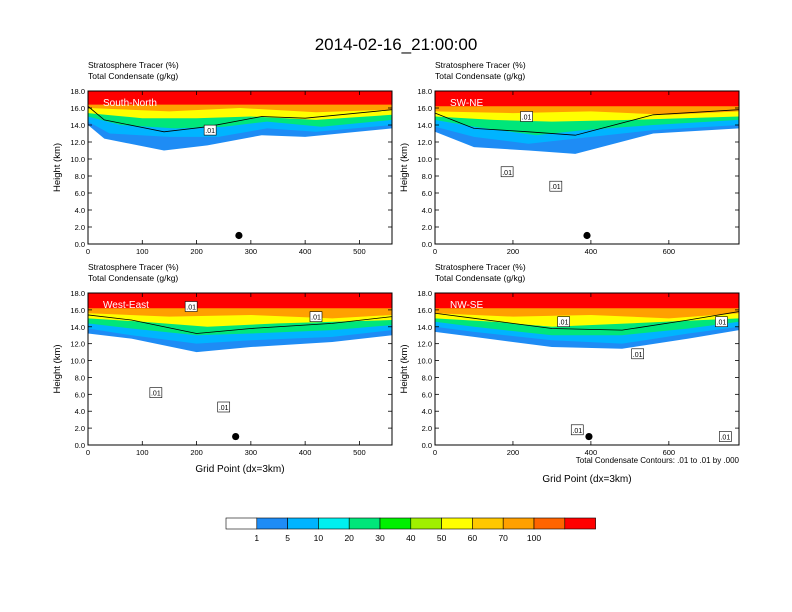 The width and height of the screenshot is (792, 612). Describe the element at coordinates (251, 251) in the screenshot. I see `x-tick-label: 300` at that location.